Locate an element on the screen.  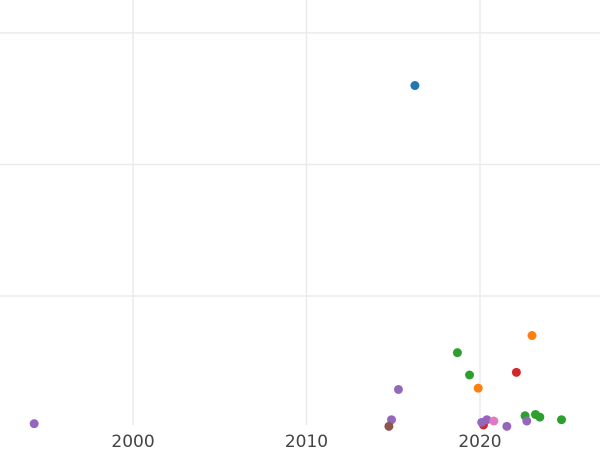
x-axis-ticks: 2000 2010 2020 is located at coordinates (306, 441).